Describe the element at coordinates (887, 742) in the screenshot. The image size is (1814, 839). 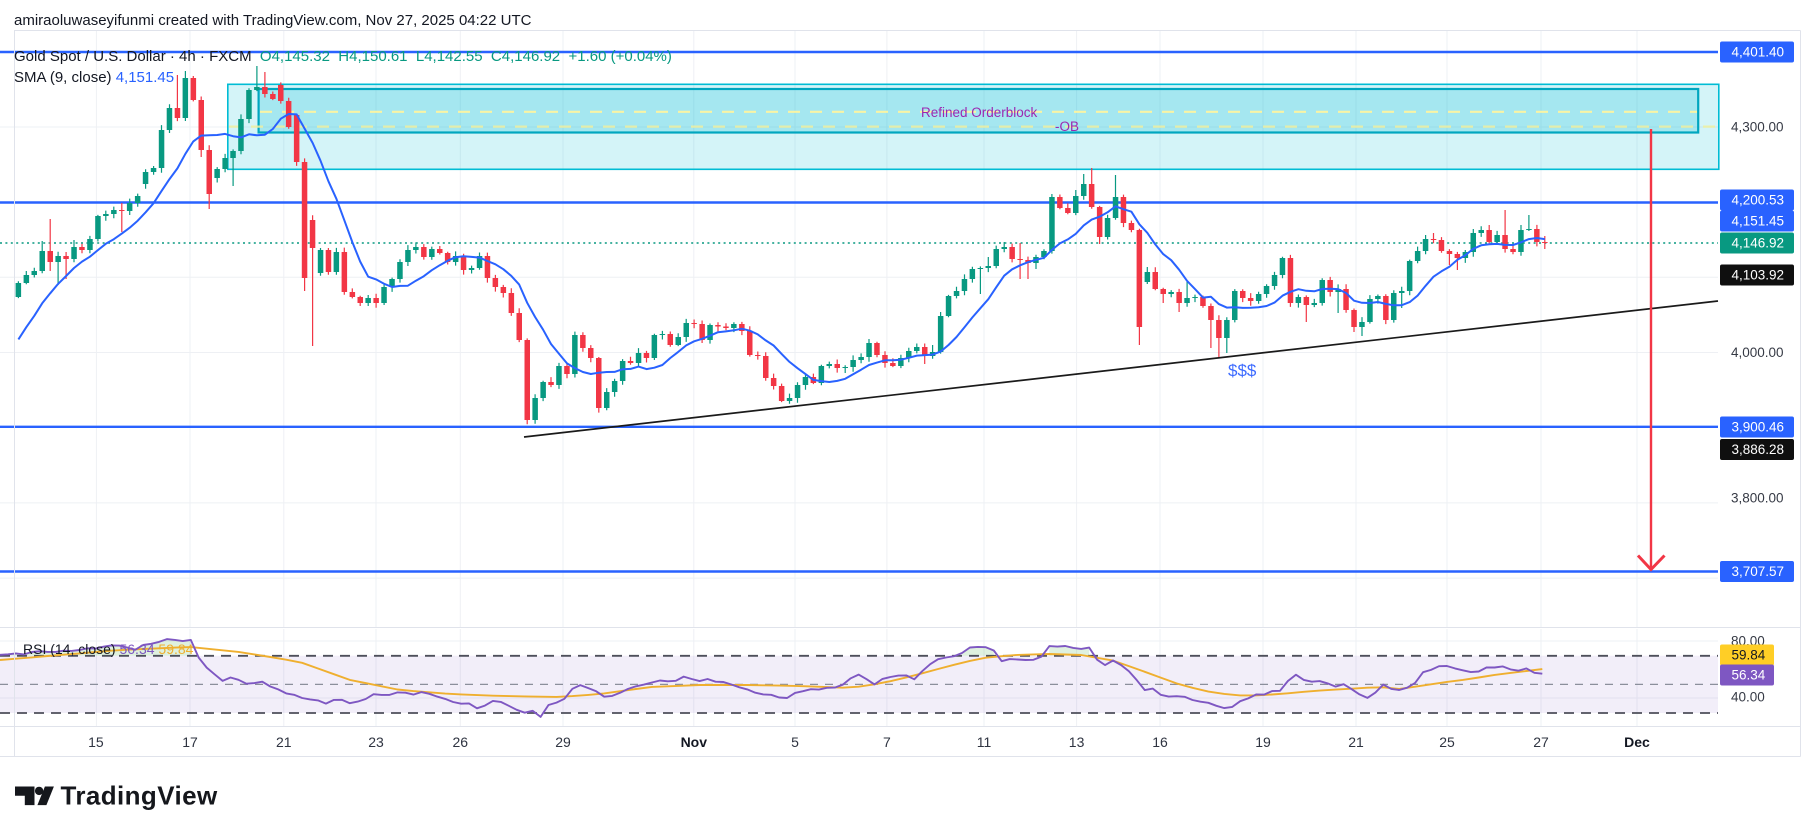
I see `svg-text: 7` at that location.